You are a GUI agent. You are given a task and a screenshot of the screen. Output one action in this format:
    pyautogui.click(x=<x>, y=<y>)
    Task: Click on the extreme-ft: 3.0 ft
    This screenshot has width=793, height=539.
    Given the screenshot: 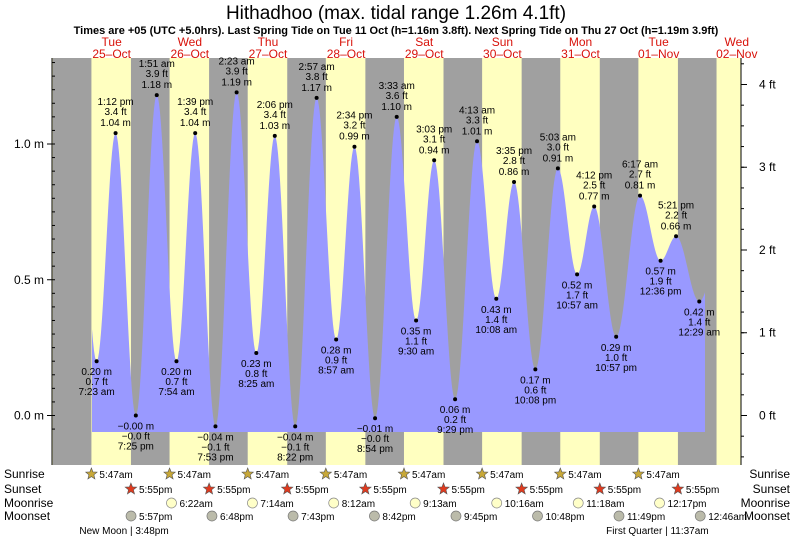 What is the action you would take?
    pyautogui.click(x=558, y=147)
    